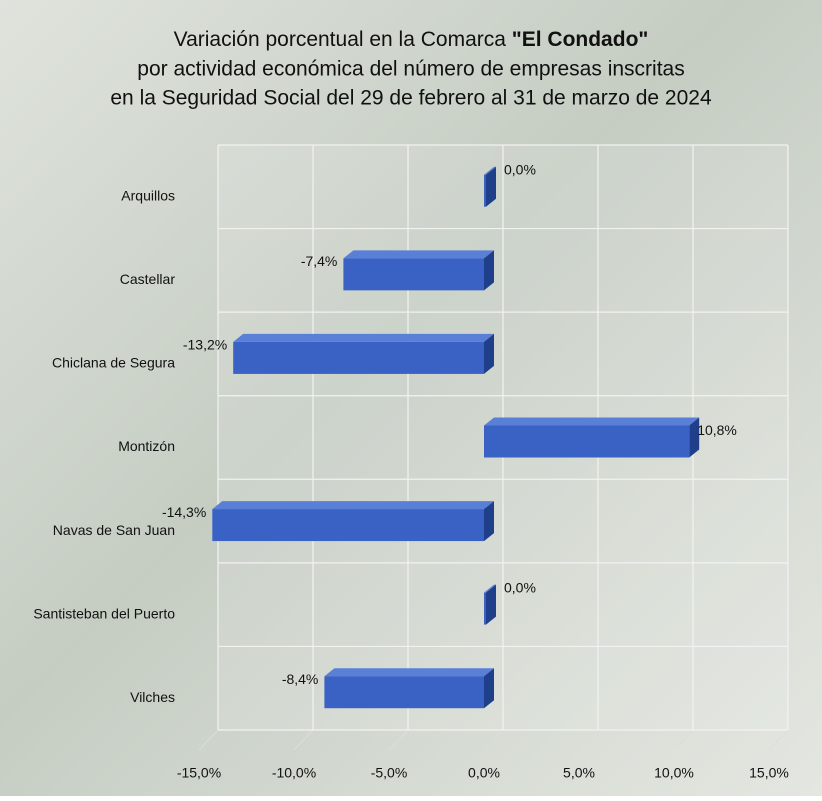 The height and width of the screenshot is (801, 822). What do you see at coordinates (319, 261) in the screenshot?
I see `value-label: -7,4%` at bounding box center [319, 261].